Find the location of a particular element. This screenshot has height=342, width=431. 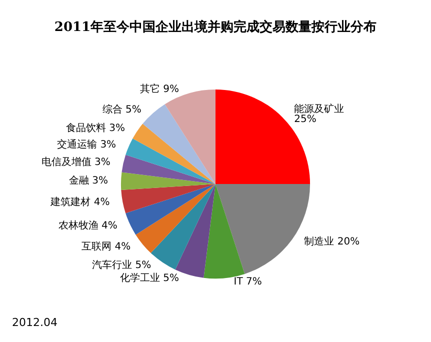

text: 2012.04 is located at coordinates (35, 322).